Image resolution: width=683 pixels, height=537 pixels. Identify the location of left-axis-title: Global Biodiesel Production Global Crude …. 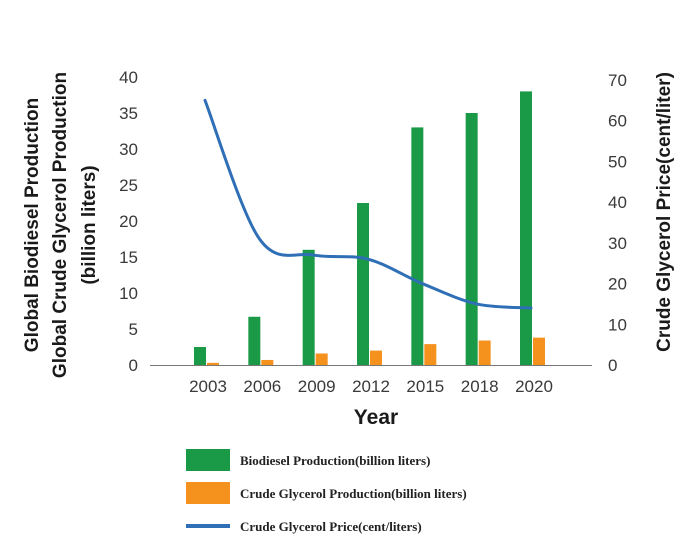
(61, 225).